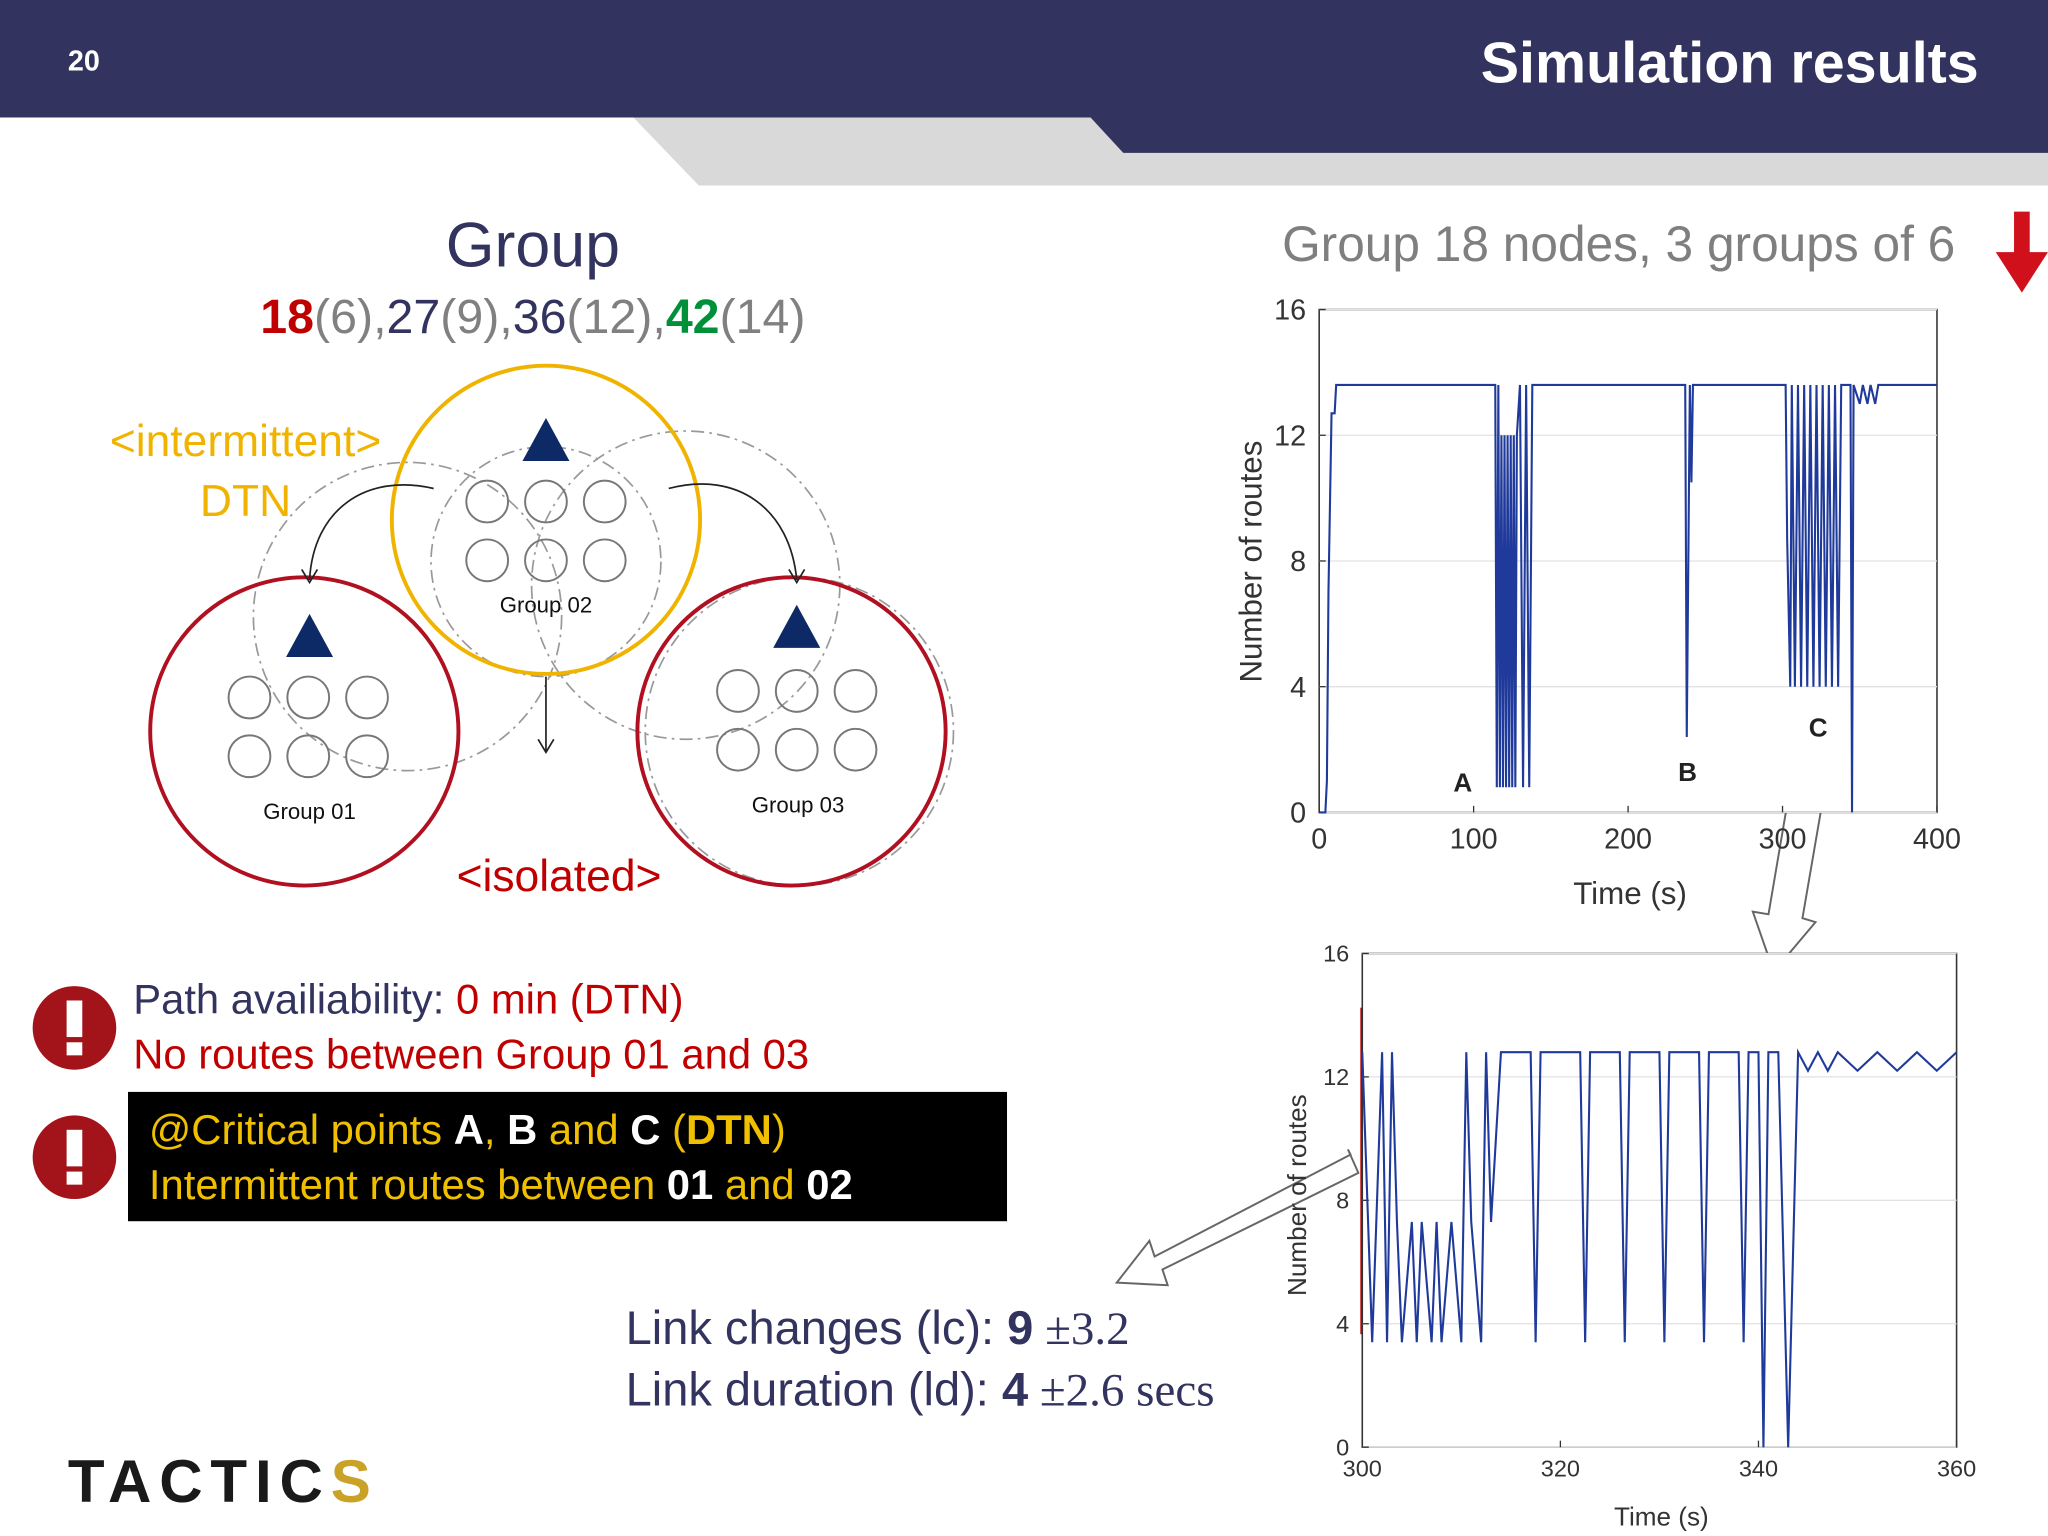 This screenshot has height=1536, width=2048. Describe the element at coordinates (829, 1184) in the screenshot. I see `text-segment: 02` at that location.